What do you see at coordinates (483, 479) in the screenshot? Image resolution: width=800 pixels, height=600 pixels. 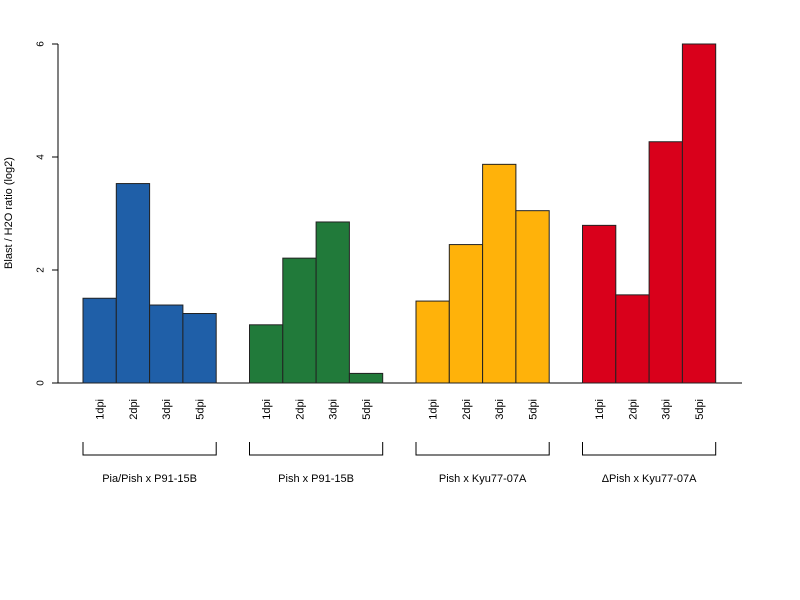 I see `group-label: Pish x Kyu77-07A` at bounding box center [483, 479].